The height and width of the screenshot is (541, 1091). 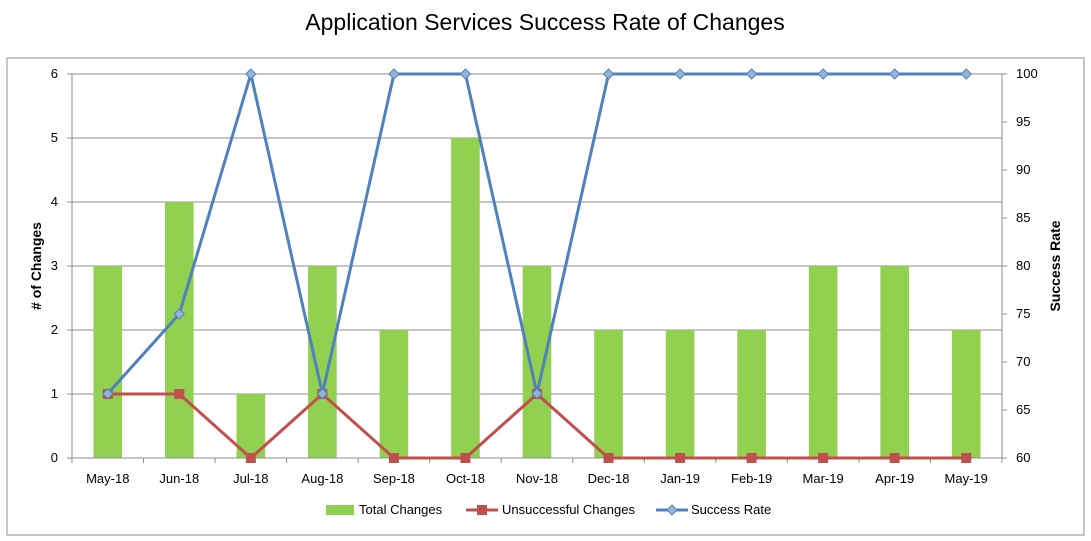 I want to click on legend-marker-unsuccessful-changes, so click(x=482, y=510).